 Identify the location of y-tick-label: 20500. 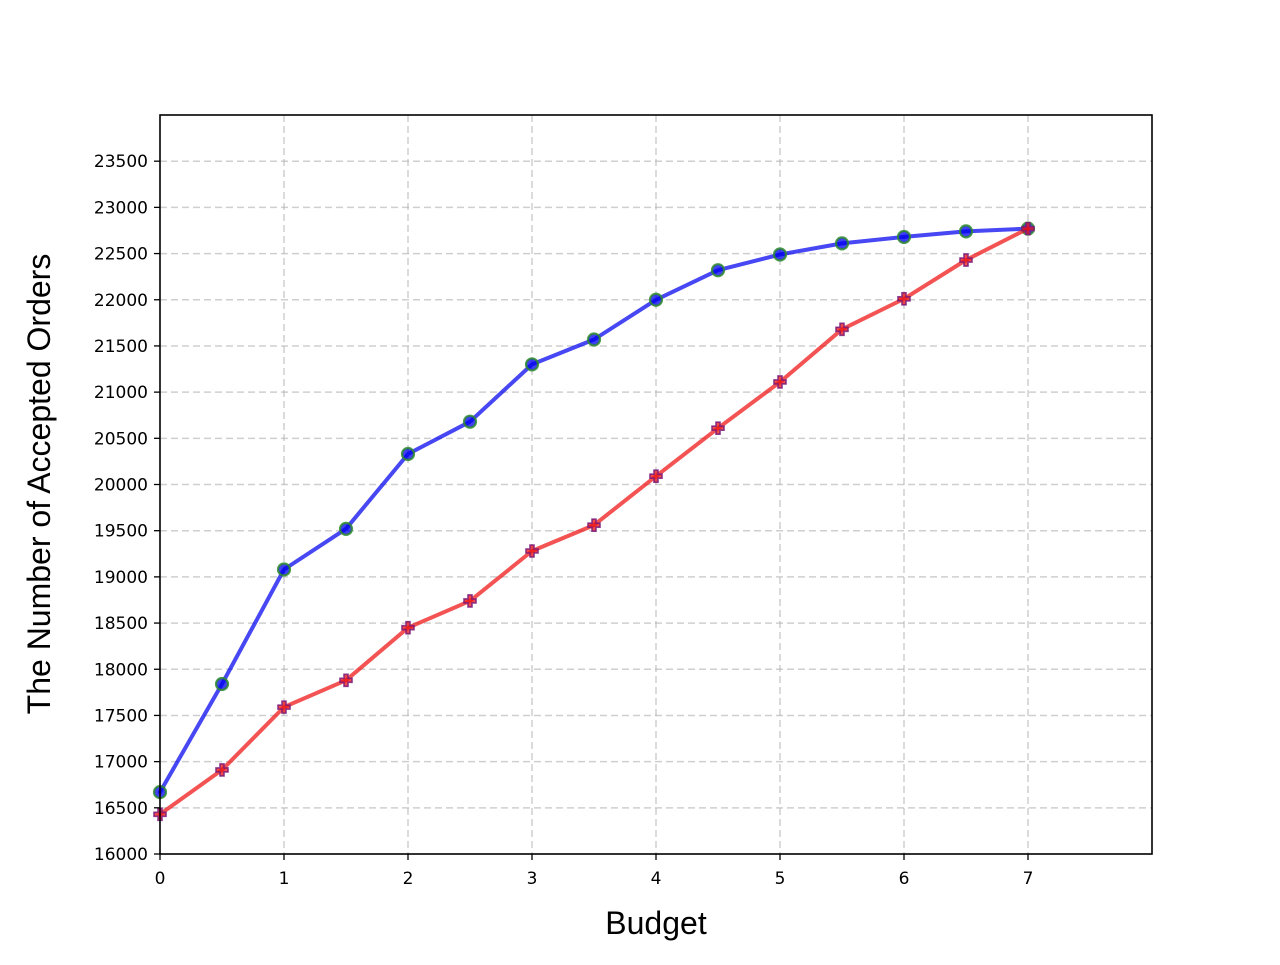
(121, 439).